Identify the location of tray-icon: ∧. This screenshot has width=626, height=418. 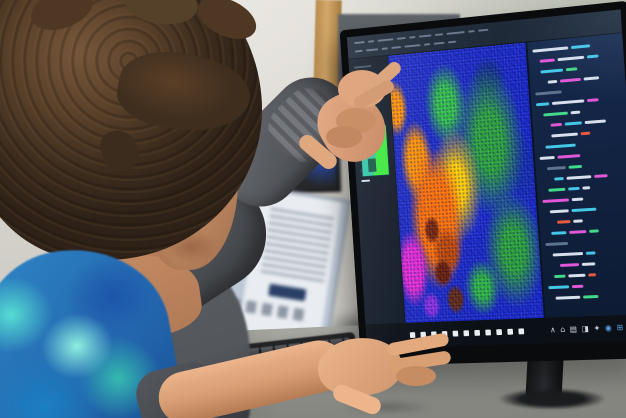
(552, 330).